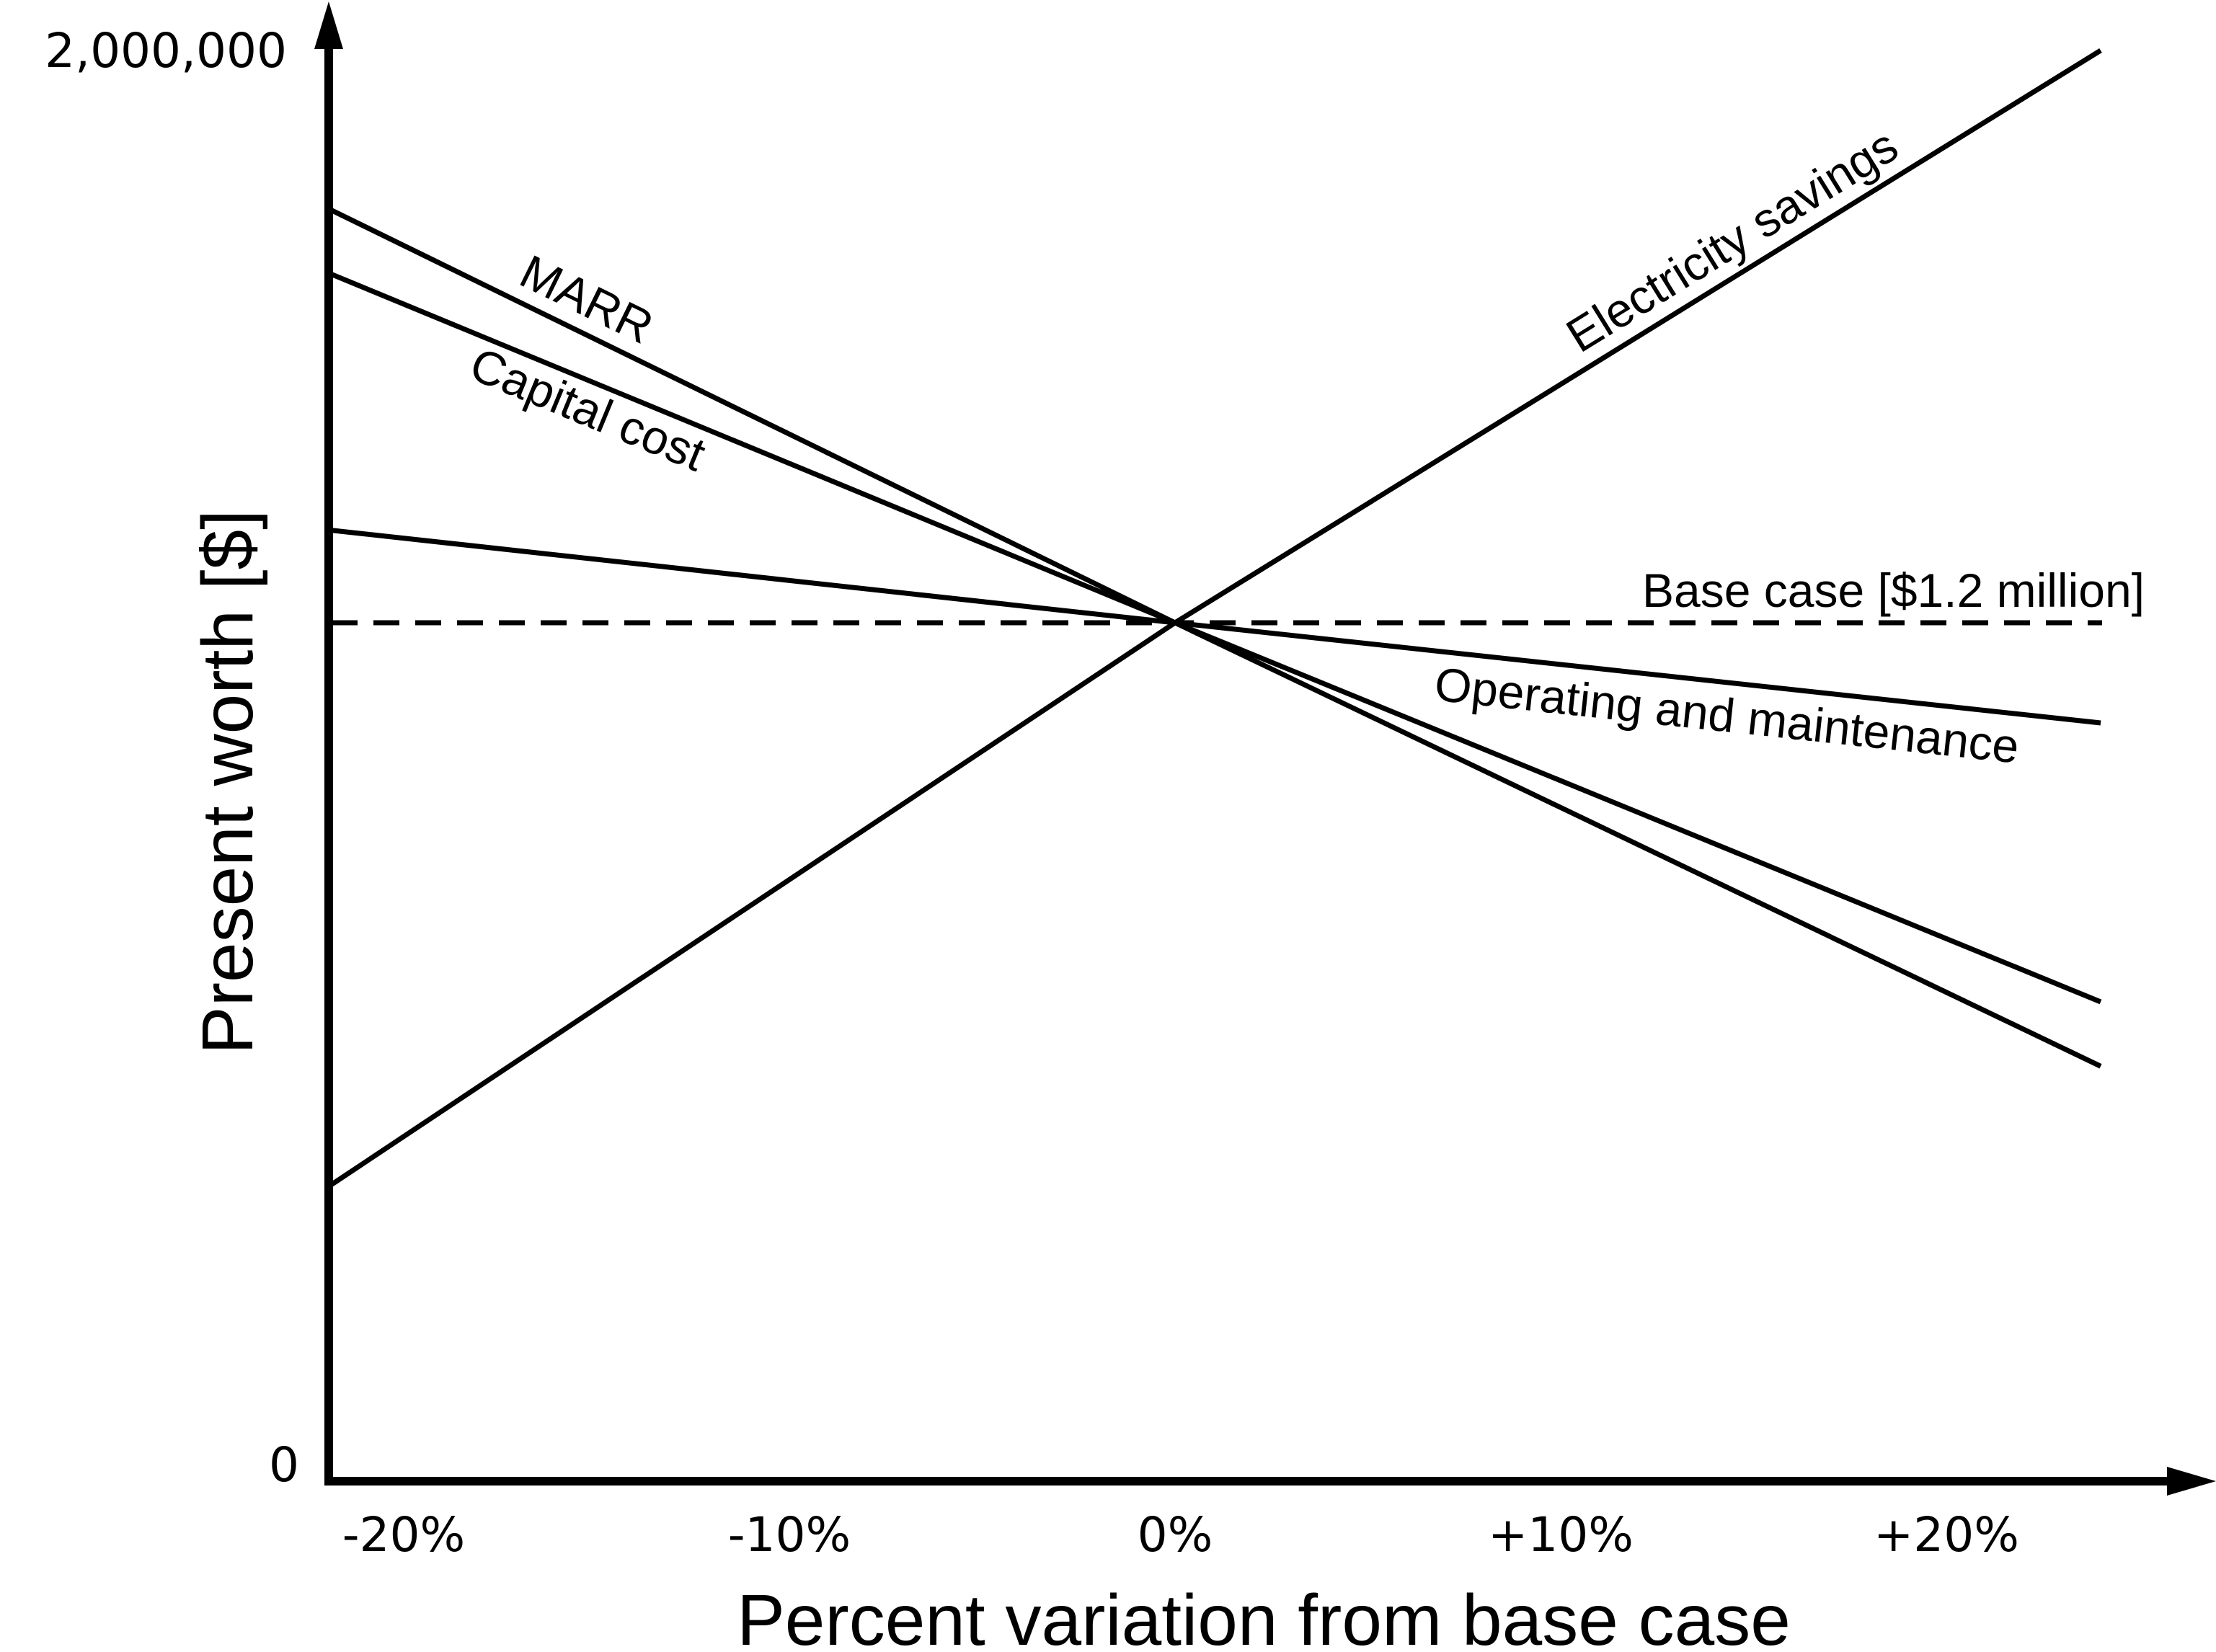  What do you see at coordinates (284, 1465) in the screenshot?
I see `y-tick-label: 0` at bounding box center [284, 1465].